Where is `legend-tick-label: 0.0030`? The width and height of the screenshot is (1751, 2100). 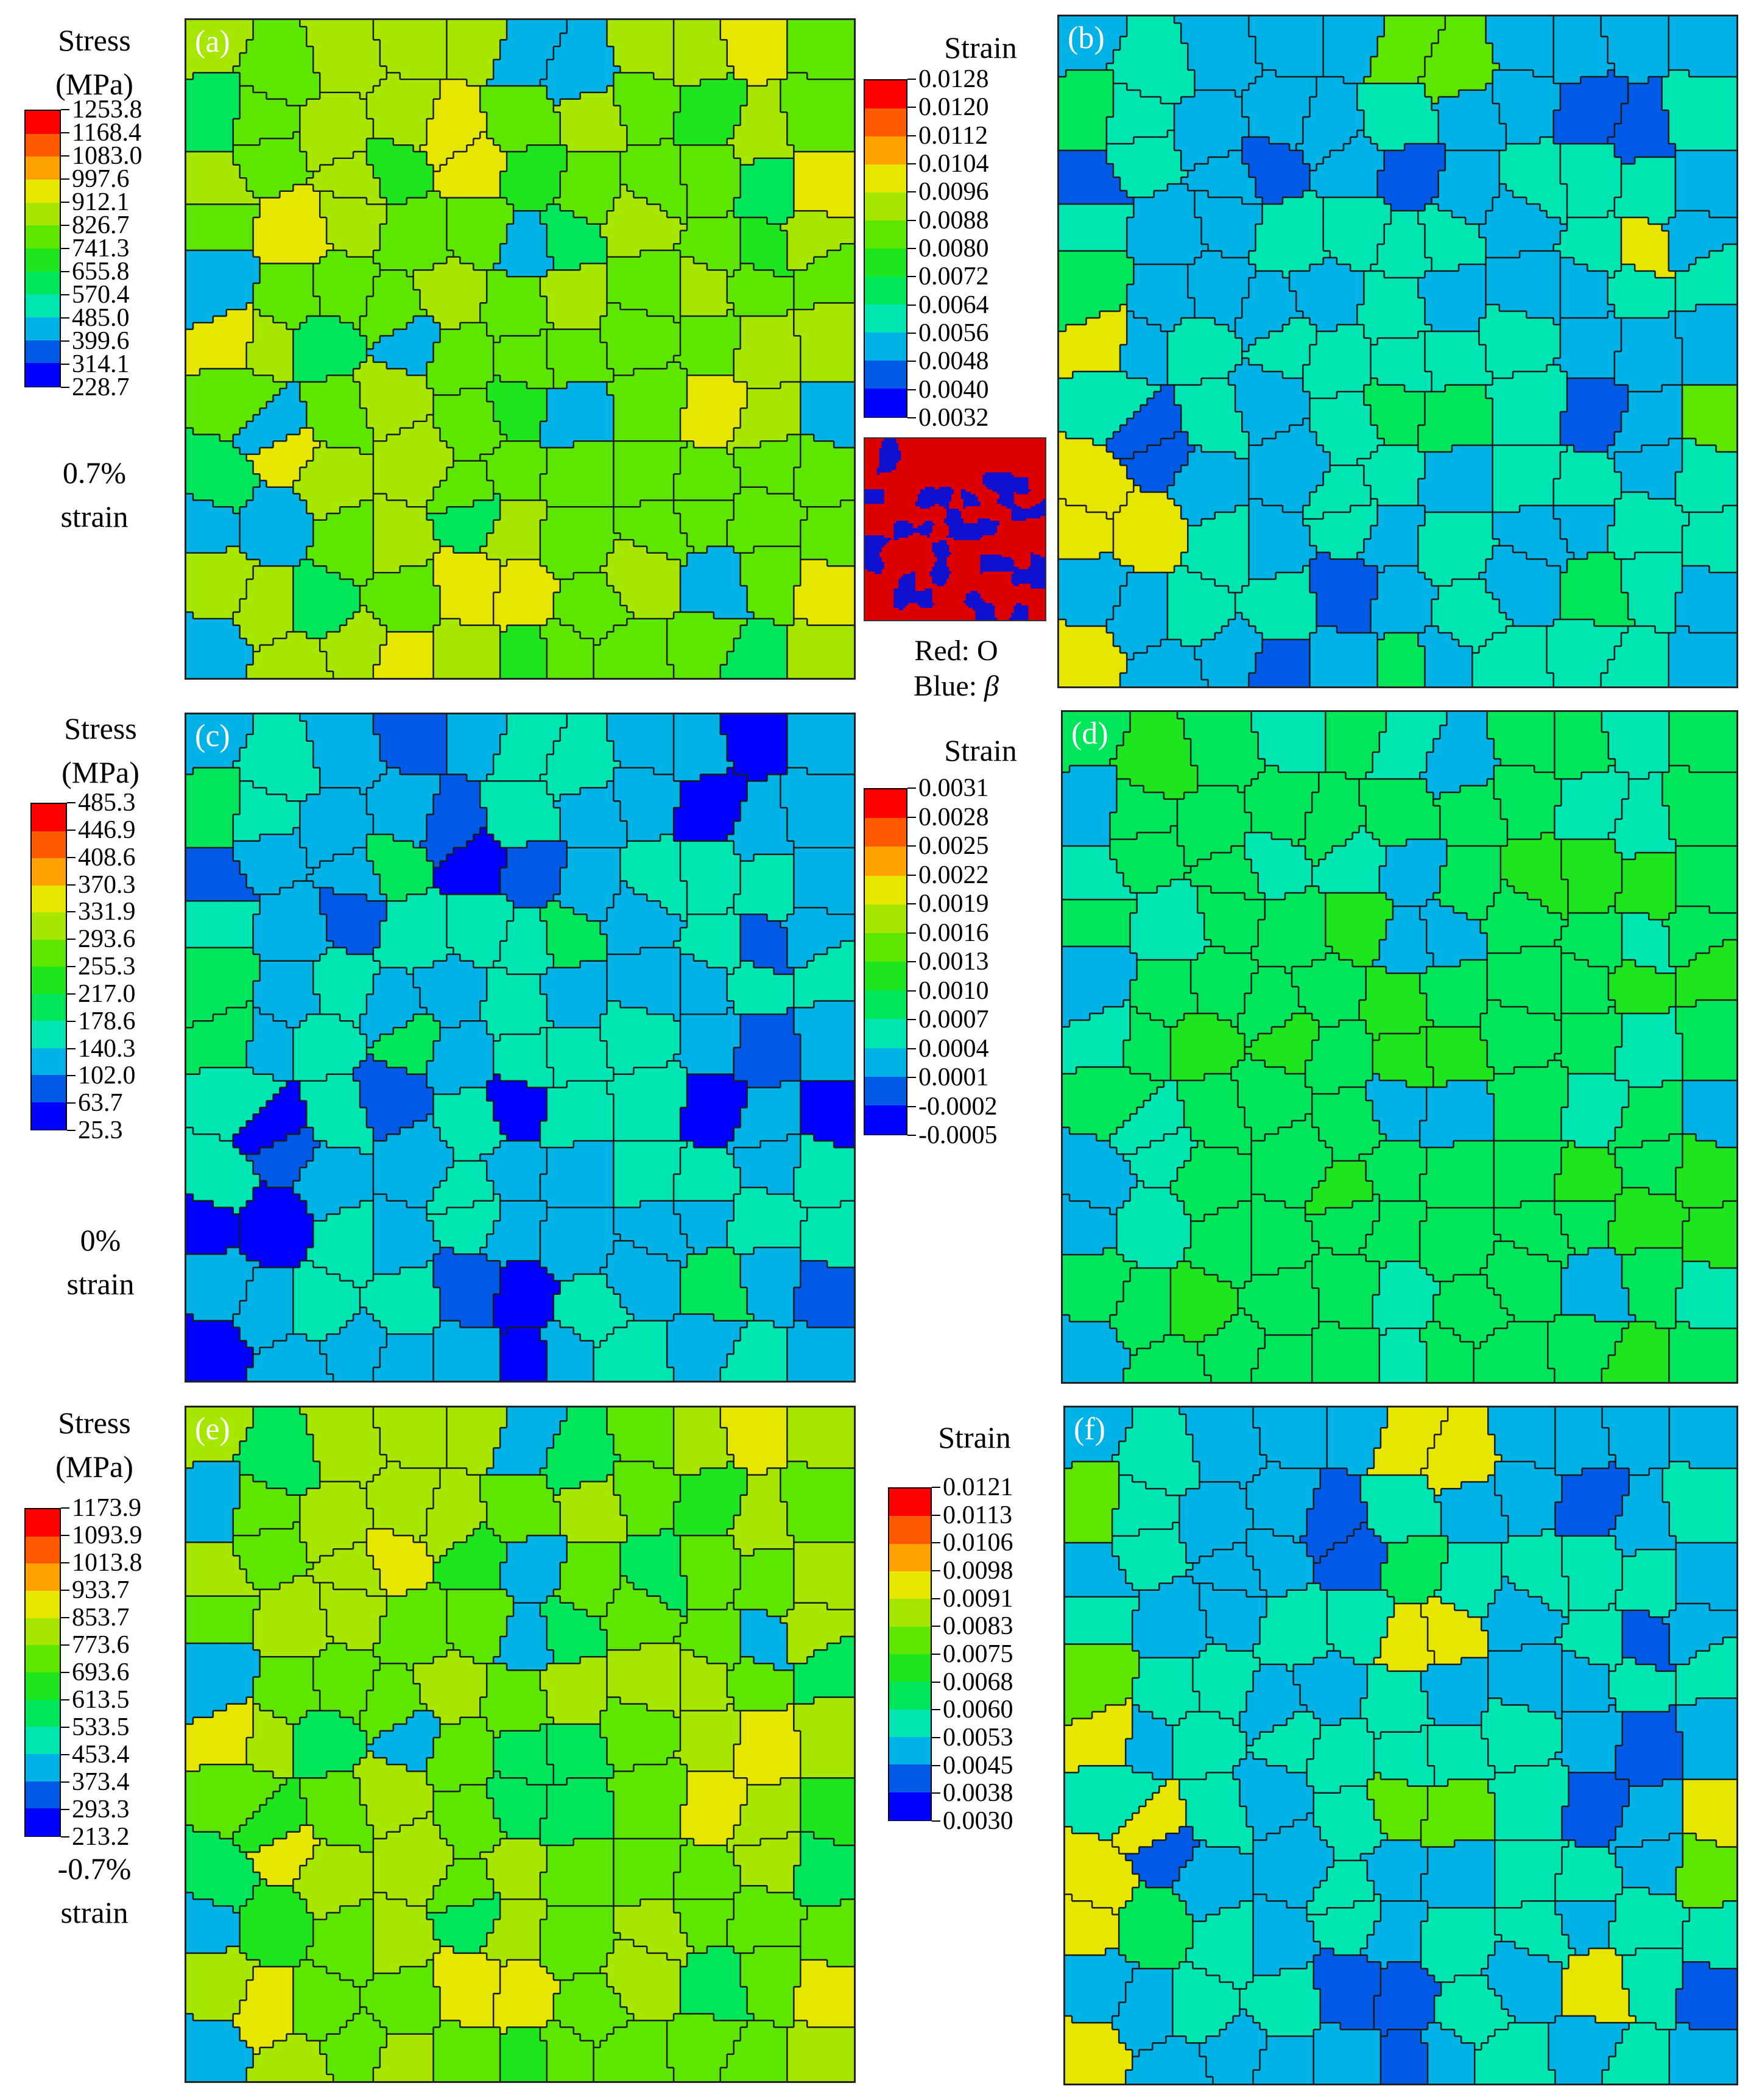 legend-tick-label: 0.0030 is located at coordinates (978, 1821).